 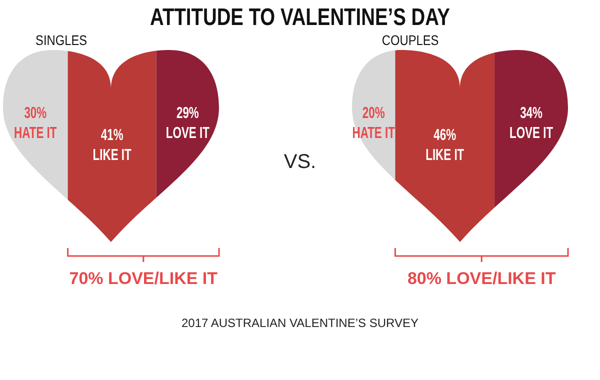 What do you see at coordinates (112, 134) in the screenshot?
I see `data-label: 41%` at bounding box center [112, 134].